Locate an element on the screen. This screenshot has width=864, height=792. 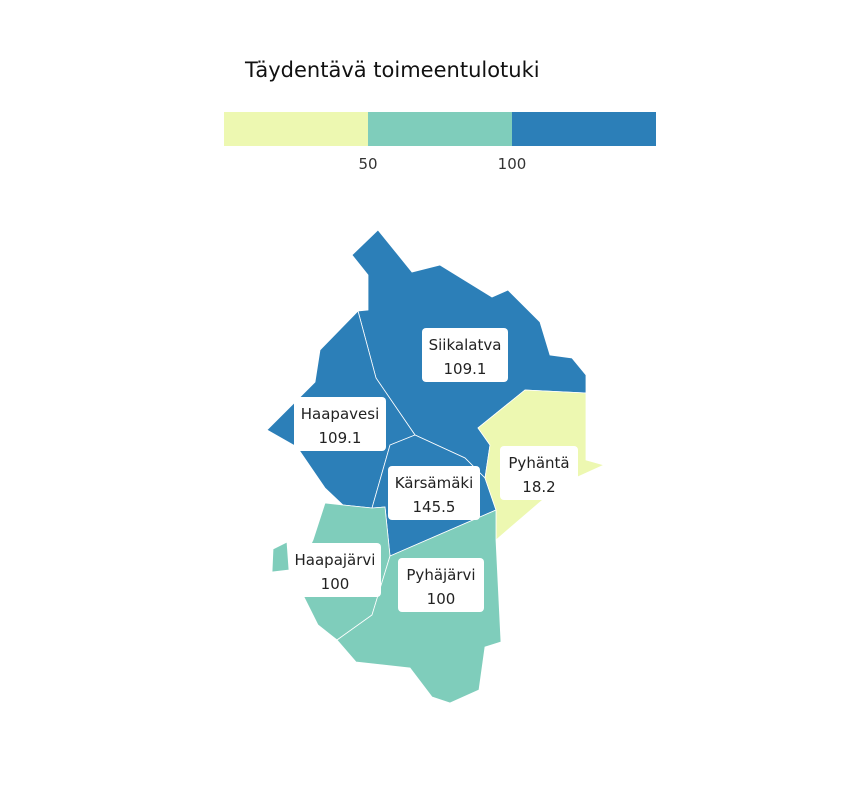
label-karsamaki: Kärsämäki 145.5 is located at coordinates (434, 493).